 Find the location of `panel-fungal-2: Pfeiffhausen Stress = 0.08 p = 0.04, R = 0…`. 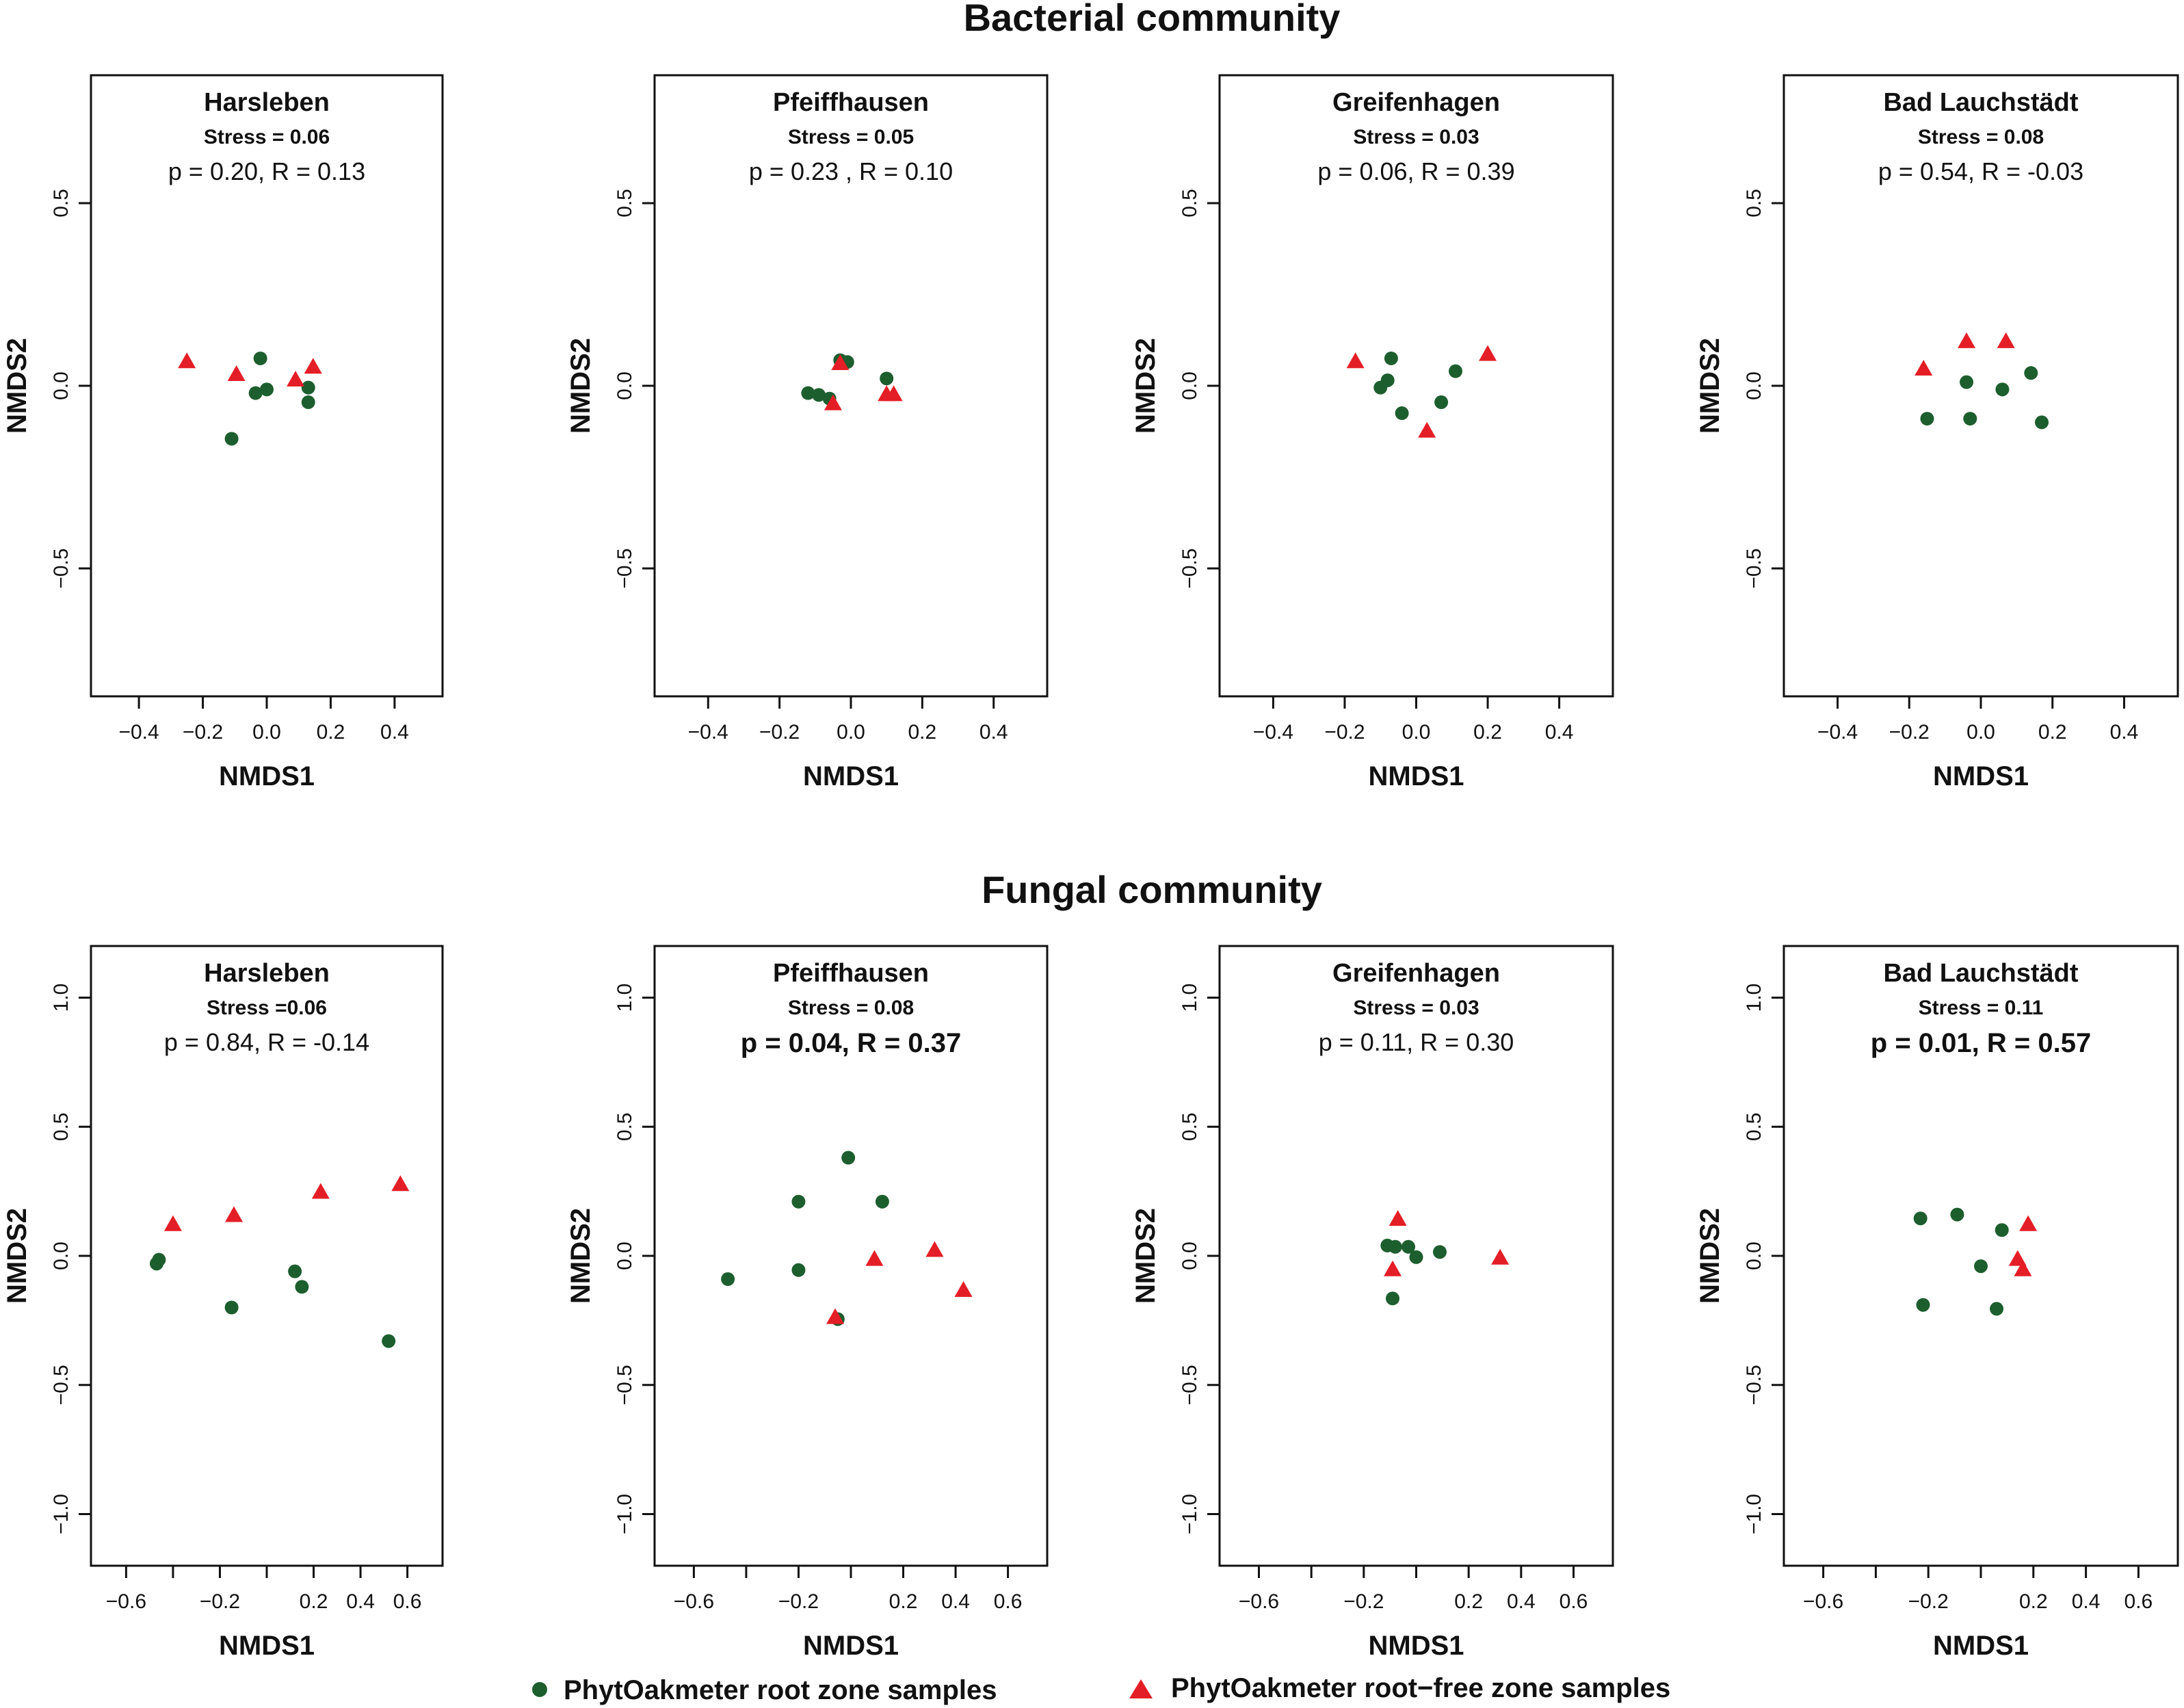

panel-fungal-2: Pfeiffhausen Stress = 0.08 p = 0.04, R = 0… is located at coordinates (807, 1303).